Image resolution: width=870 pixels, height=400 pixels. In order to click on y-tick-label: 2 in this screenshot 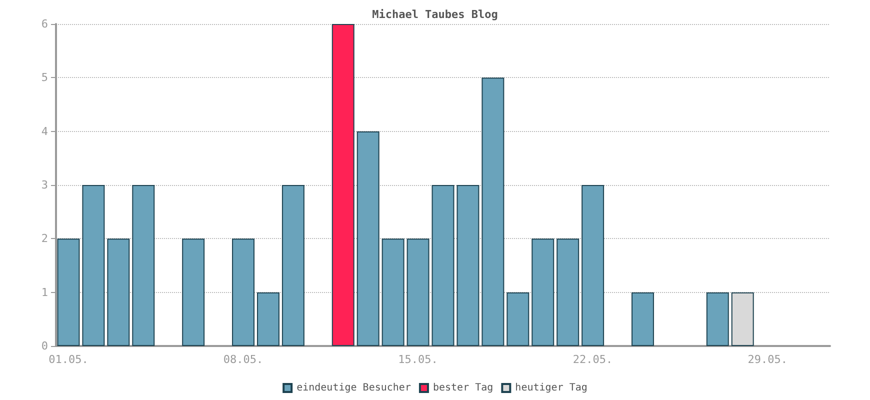, I will do `click(44, 239)`.